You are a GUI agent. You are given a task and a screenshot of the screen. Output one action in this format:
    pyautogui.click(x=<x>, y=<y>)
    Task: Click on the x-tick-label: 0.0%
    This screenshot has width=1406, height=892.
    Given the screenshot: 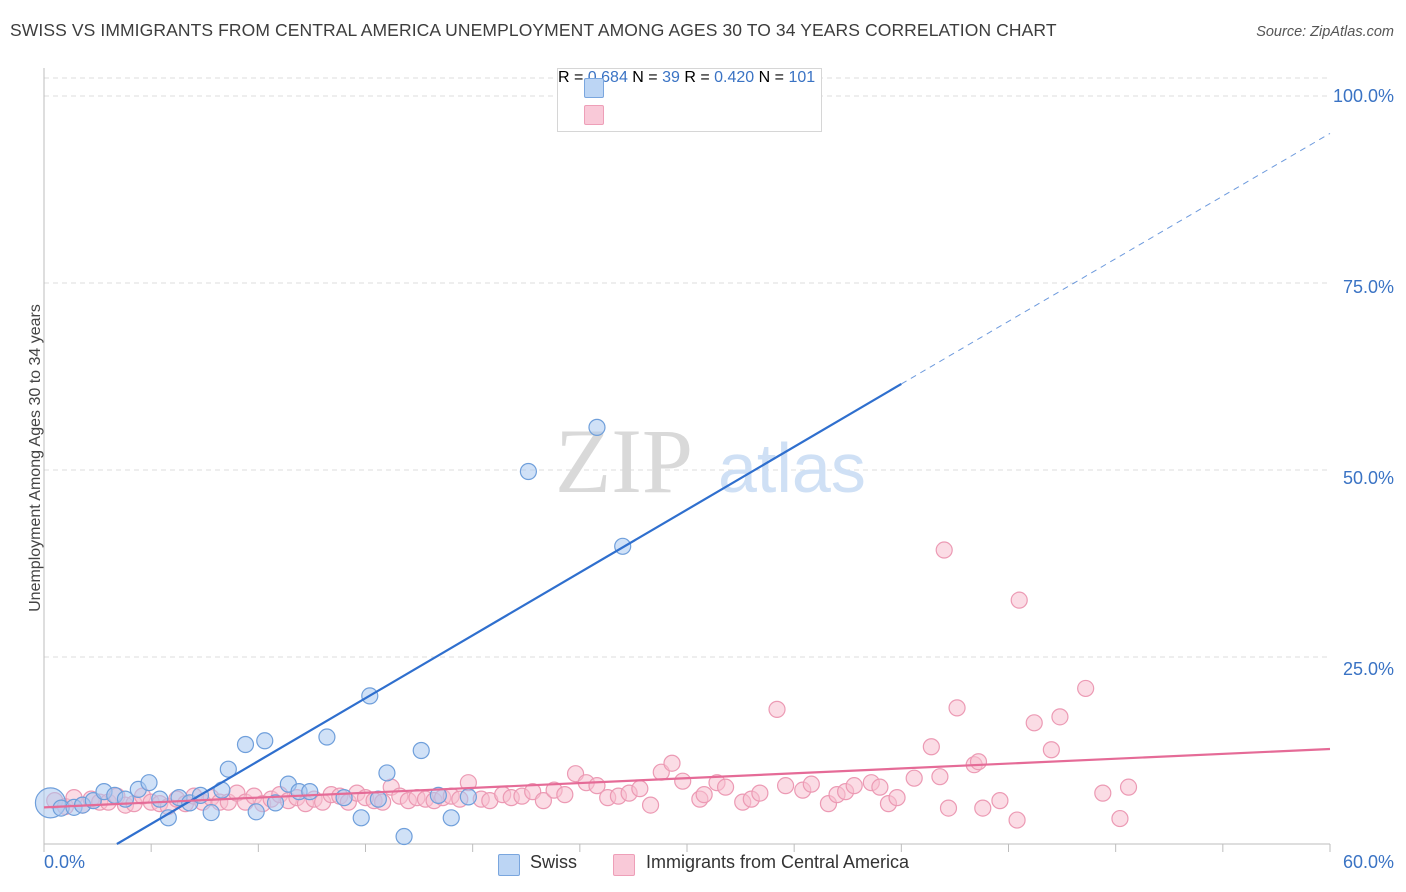 What is the action you would take?
    pyautogui.click(x=65, y=862)
    